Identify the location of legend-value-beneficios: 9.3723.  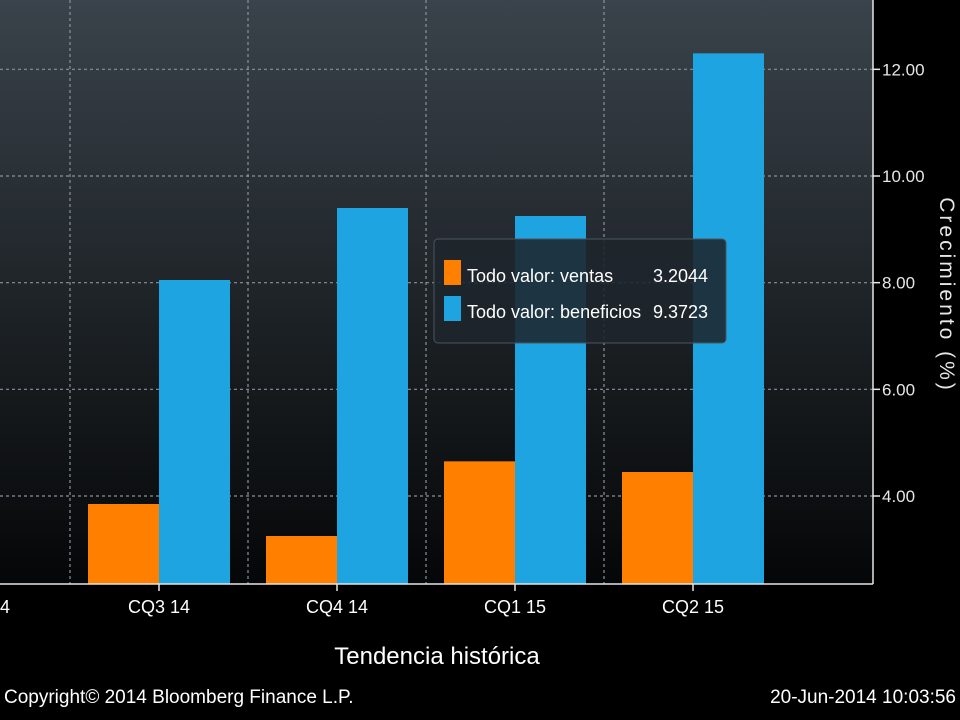
(680, 312).